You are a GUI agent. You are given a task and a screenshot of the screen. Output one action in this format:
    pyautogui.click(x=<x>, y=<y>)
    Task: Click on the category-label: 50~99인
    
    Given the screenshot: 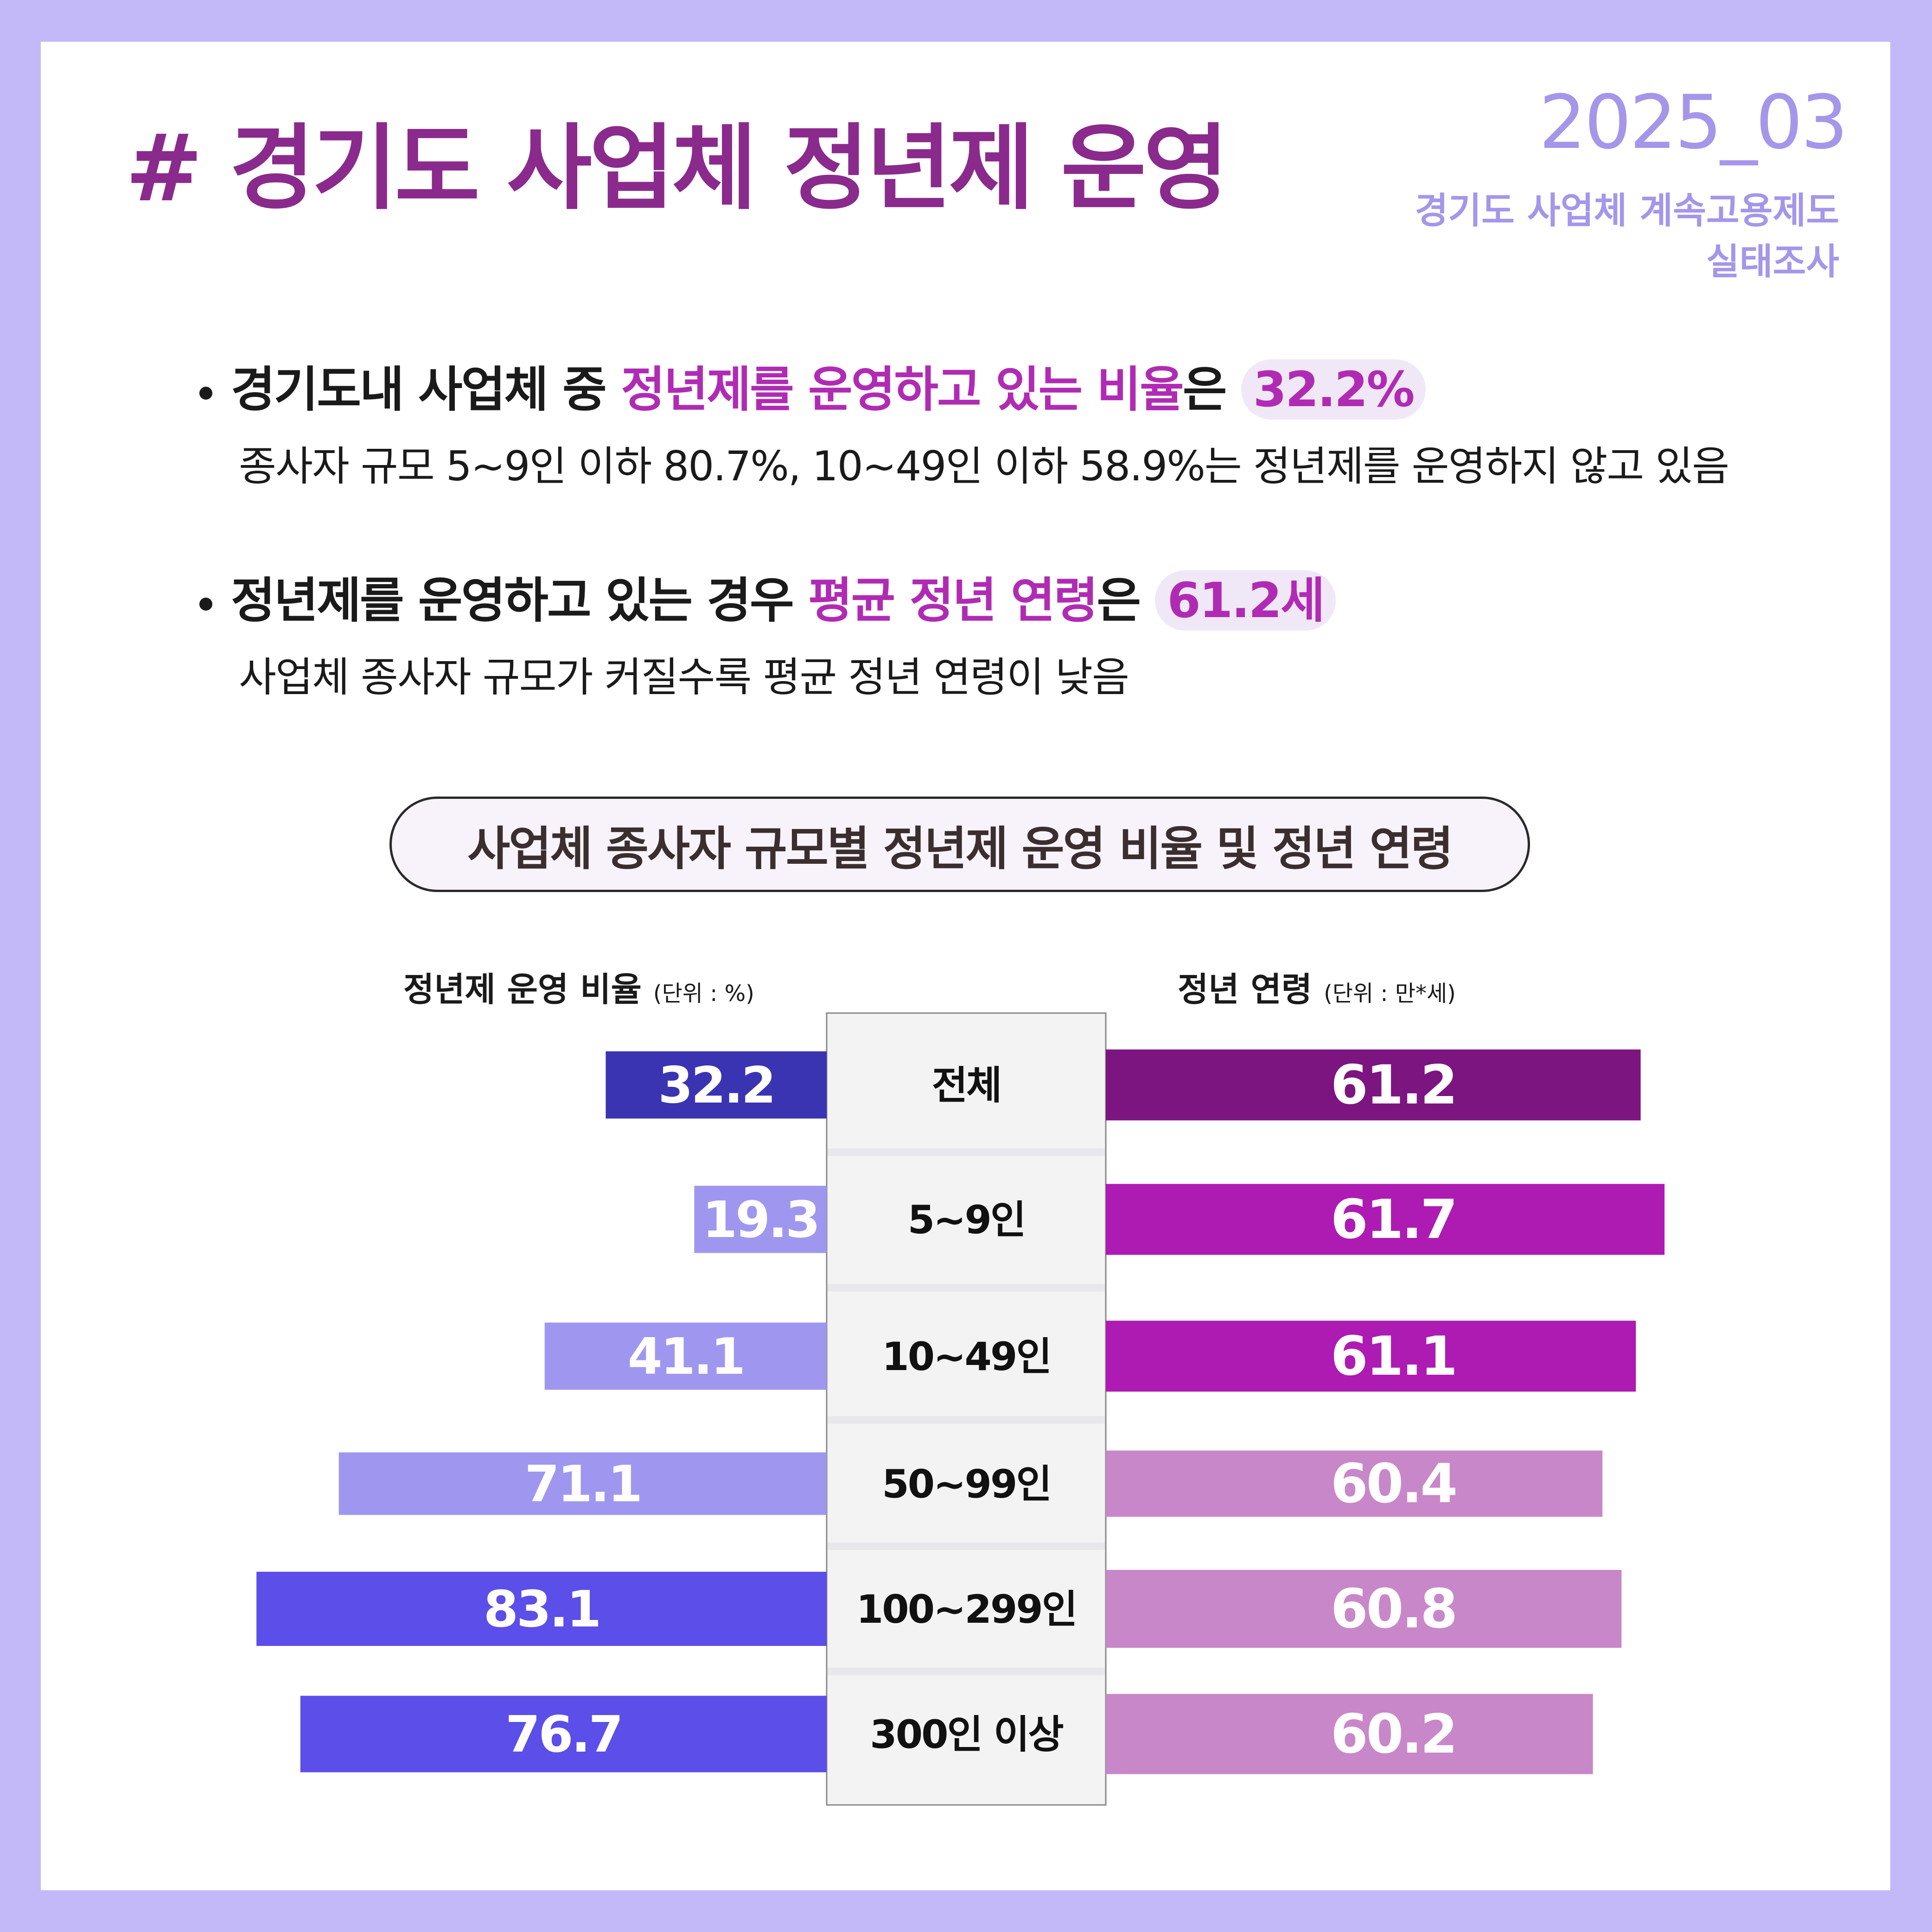 What is the action you would take?
    pyautogui.click(x=966, y=1484)
    